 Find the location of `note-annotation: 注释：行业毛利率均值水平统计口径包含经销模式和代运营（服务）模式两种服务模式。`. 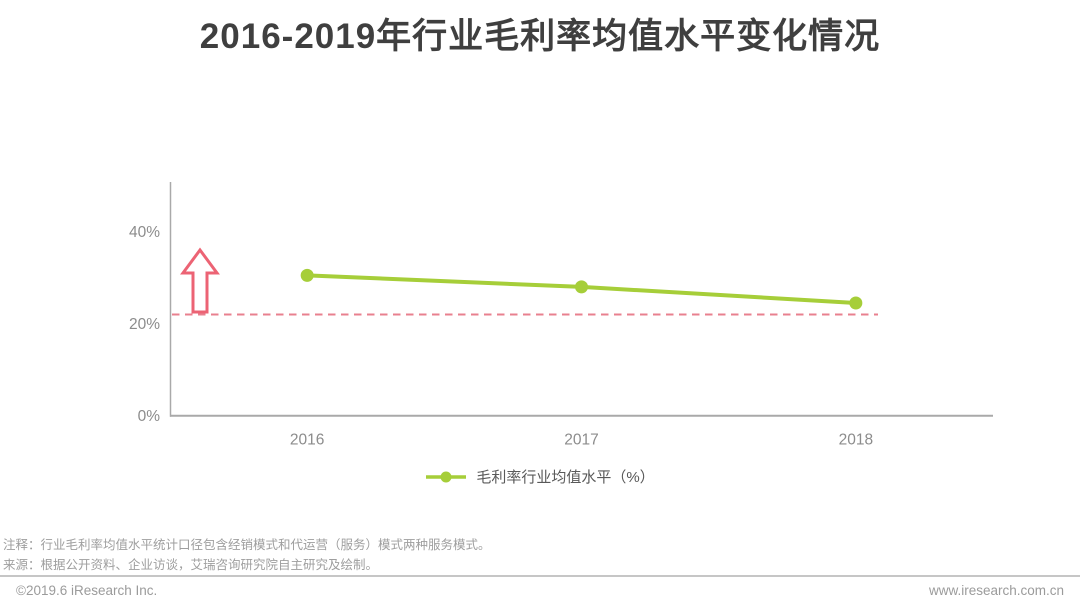

note-annotation: 注释：行业毛利率均值水平统计口径包含经销模式和代运营（服务）模式两种服务模式。 is located at coordinates (247, 545).